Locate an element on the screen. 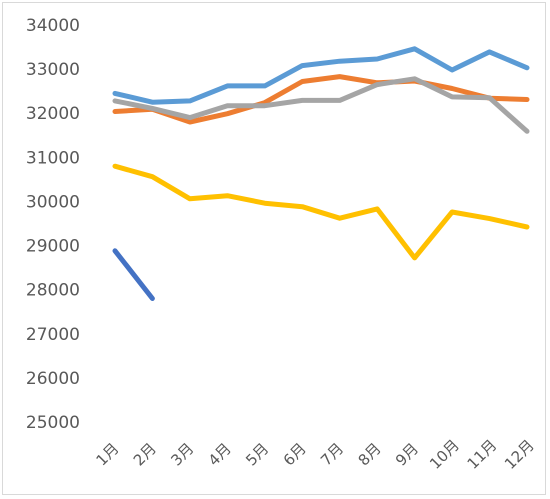 This screenshot has width=550, height=499. x-tick-label: 11月 is located at coordinates (482, 454).